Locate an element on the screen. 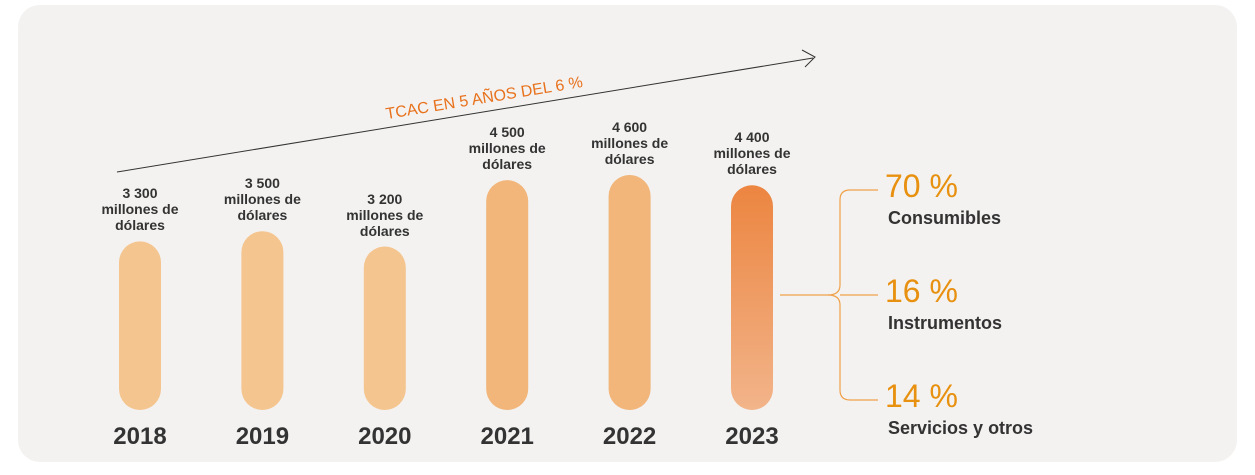 The width and height of the screenshot is (1255, 475). breakdown-value: 16 % is located at coordinates (921, 291).